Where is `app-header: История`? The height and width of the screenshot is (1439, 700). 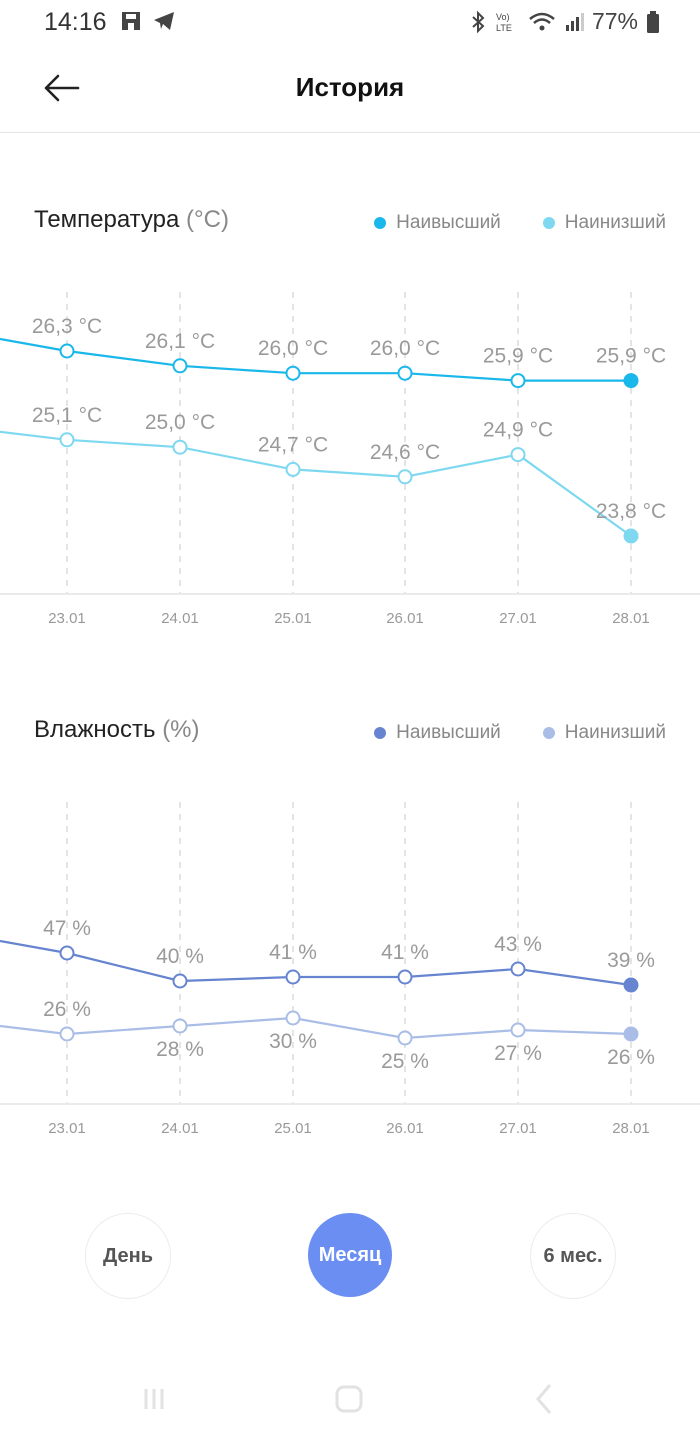
app-header: История is located at coordinates (350, 88).